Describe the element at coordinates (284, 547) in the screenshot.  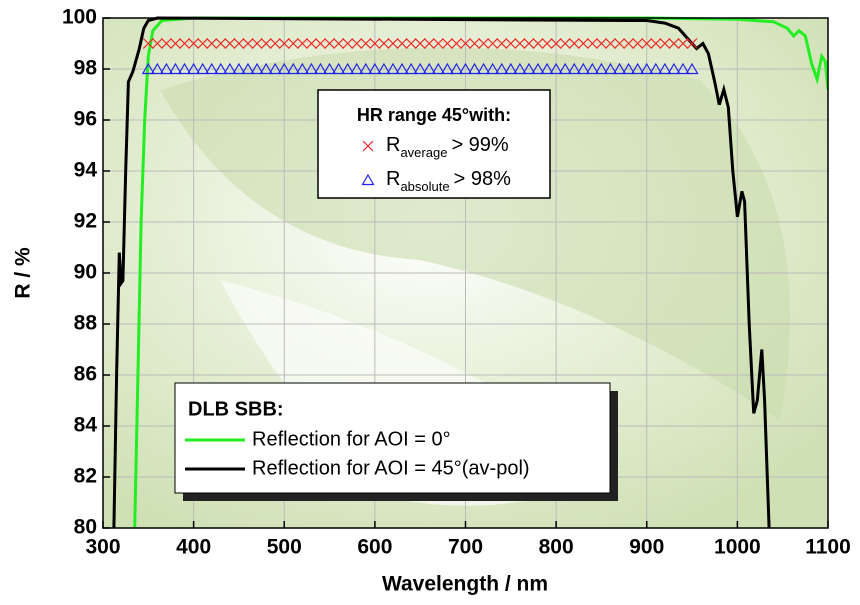
I see `x-tick-label: 500` at that location.